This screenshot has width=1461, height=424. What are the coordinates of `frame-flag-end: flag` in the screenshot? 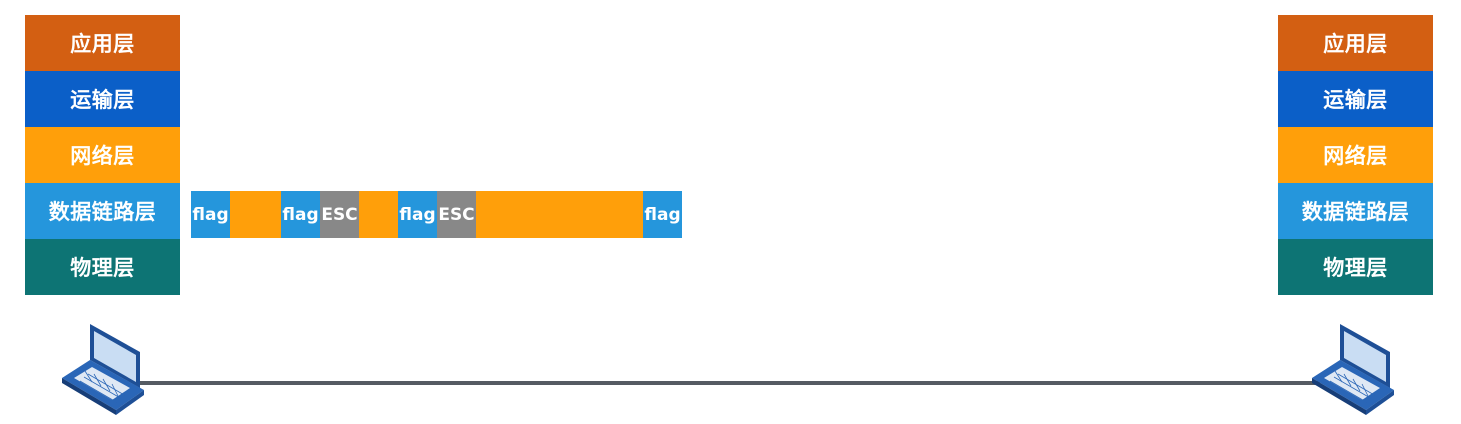 It's located at (662, 214).